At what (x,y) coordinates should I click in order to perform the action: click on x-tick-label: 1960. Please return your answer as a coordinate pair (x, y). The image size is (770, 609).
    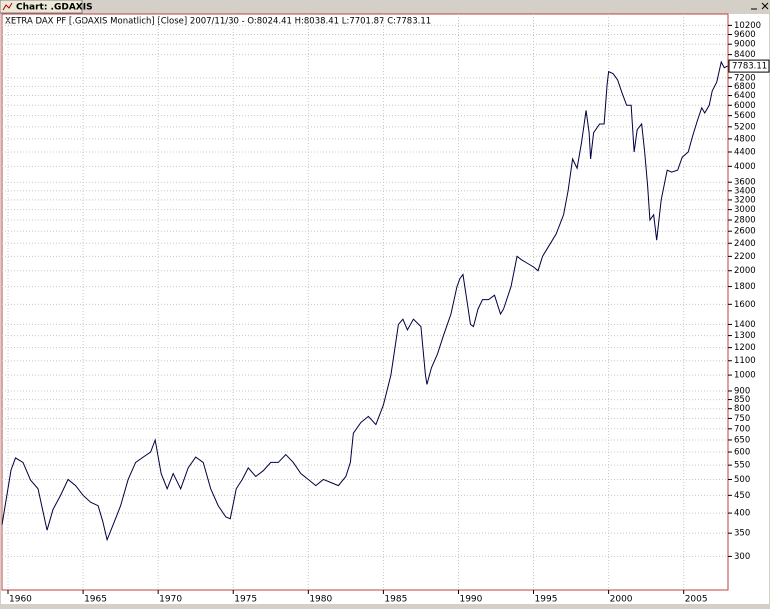
    Looking at the image, I should click on (20, 600).